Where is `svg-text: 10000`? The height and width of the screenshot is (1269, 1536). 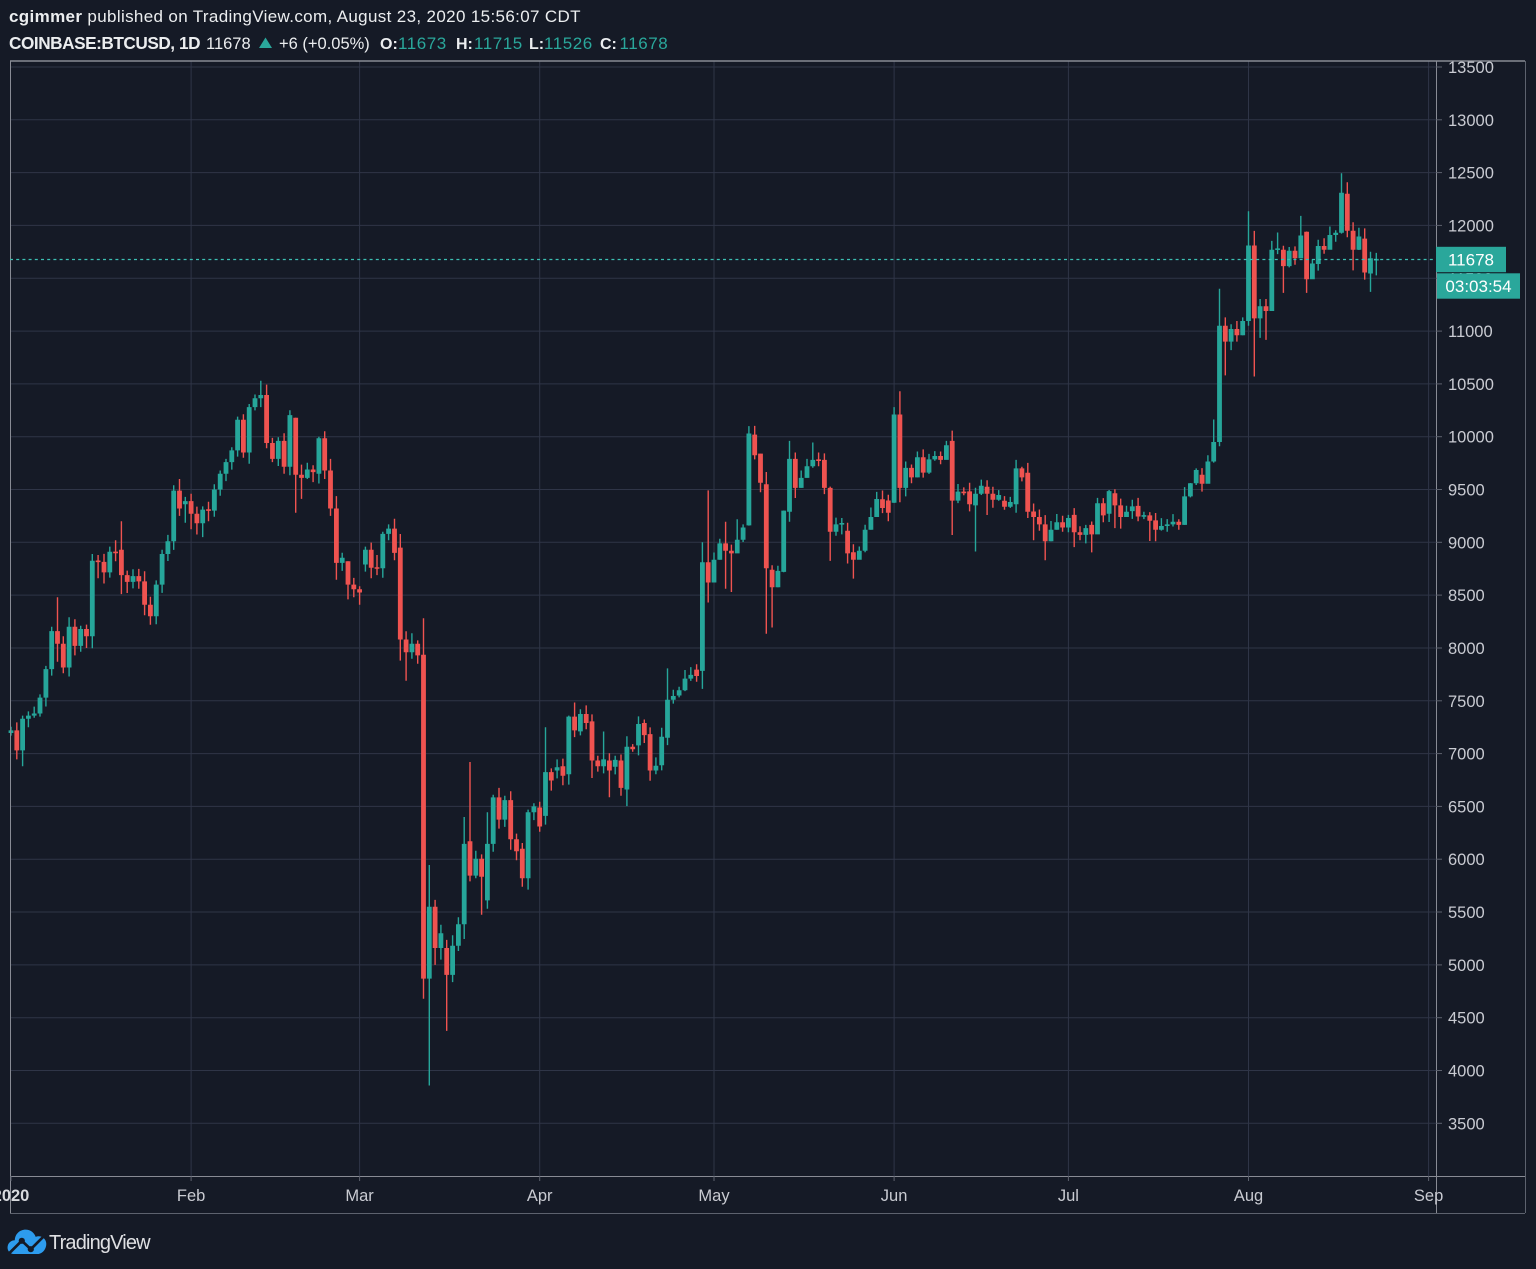 svg-text: 10000 is located at coordinates (1471, 438).